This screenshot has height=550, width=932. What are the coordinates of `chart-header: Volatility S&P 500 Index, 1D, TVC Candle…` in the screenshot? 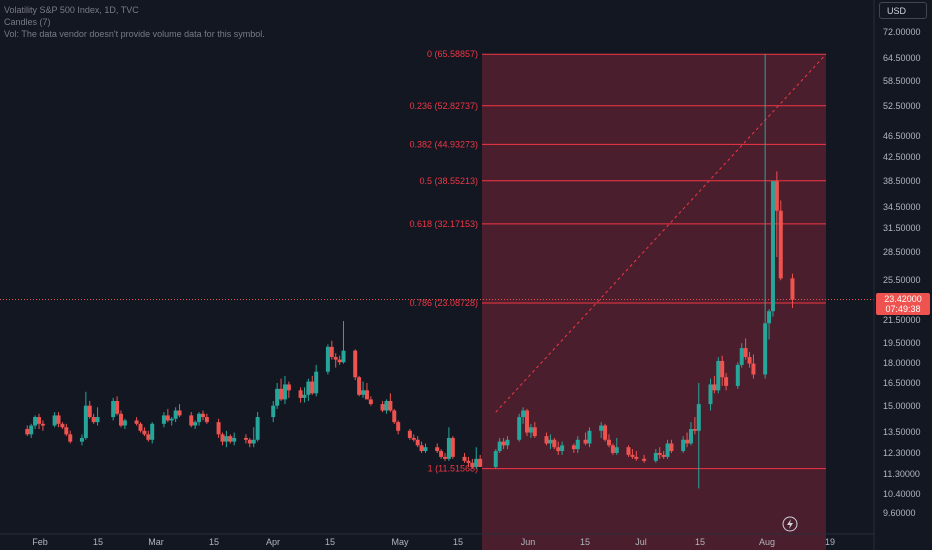 It's located at (134, 22).